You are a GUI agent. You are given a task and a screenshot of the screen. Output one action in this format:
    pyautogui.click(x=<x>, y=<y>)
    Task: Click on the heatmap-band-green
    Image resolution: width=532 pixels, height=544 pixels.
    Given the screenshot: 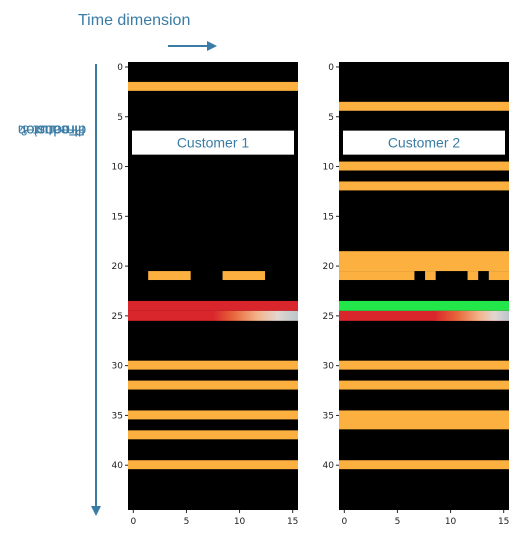 What is the action you would take?
    pyautogui.click(x=424, y=305)
    